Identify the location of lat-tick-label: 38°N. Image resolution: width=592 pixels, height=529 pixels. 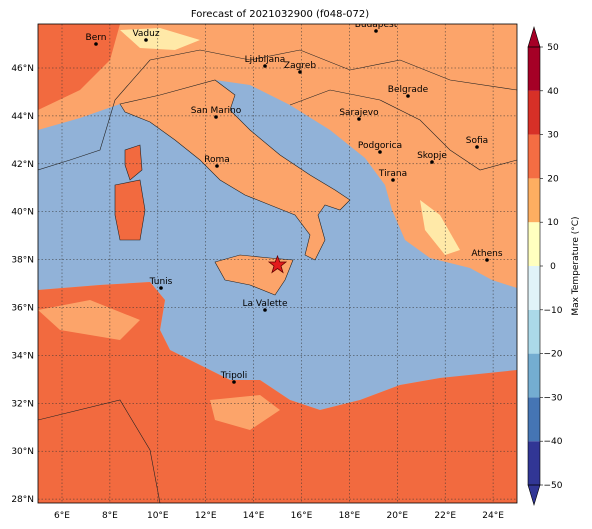
(22, 261).